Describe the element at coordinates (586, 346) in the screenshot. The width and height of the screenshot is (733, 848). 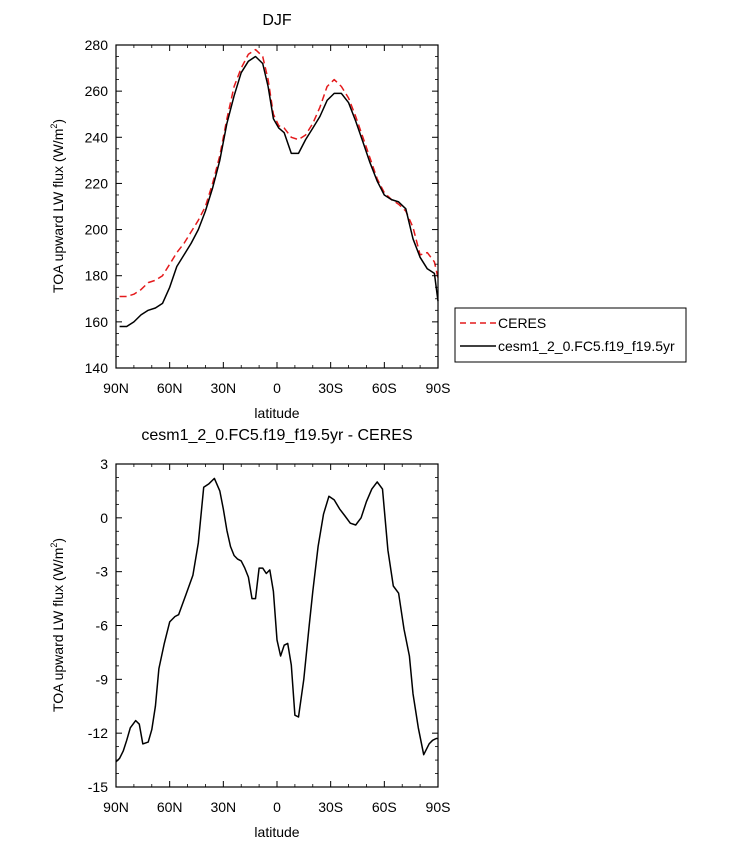
I see `legend-label-cesm: cesm1_2_0.FC5.f19_f19.5yr` at that location.